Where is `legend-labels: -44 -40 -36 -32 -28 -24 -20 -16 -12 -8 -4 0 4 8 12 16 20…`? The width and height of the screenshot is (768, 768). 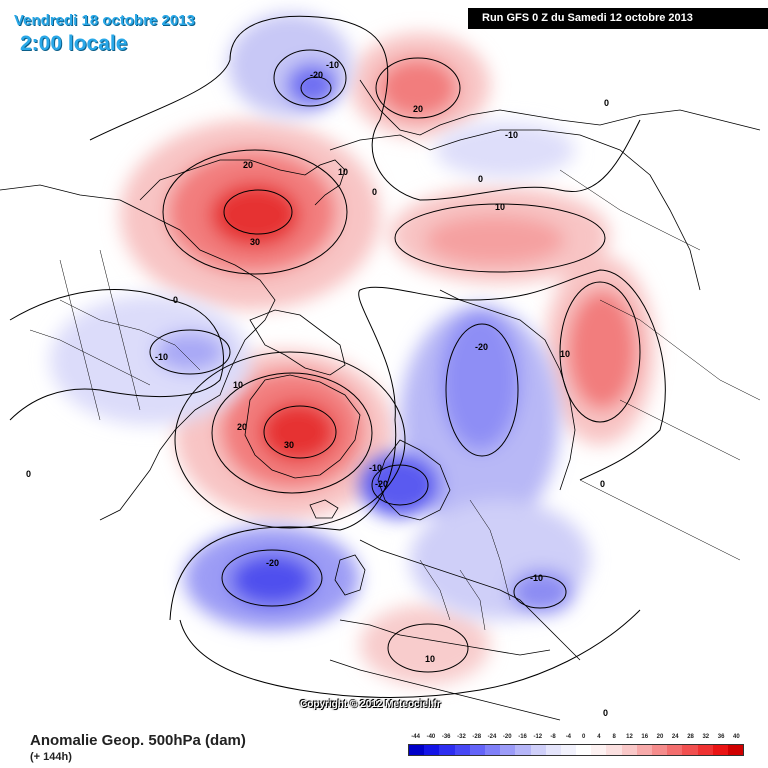 legend-labels: -44 -40 -36 -32 -28 -24 -20 -16 -12 -8 -4 0 4 8 12 16 20… is located at coordinates (576, 739).